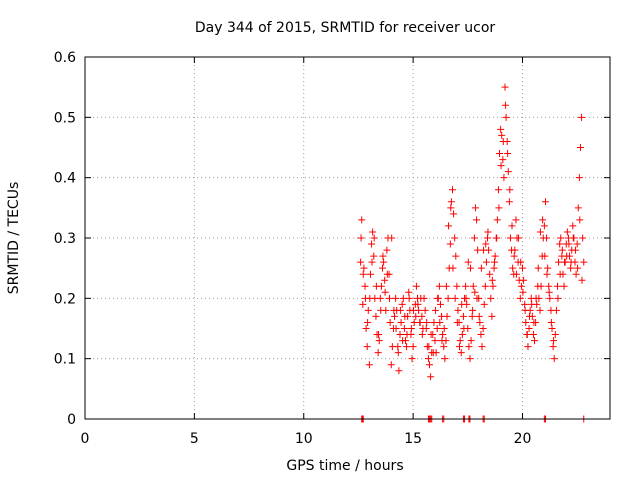 The image size is (640, 480). Describe the element at coordinates (304, 439) in the screenshot. I see `x-tick-label: 10` at that location.